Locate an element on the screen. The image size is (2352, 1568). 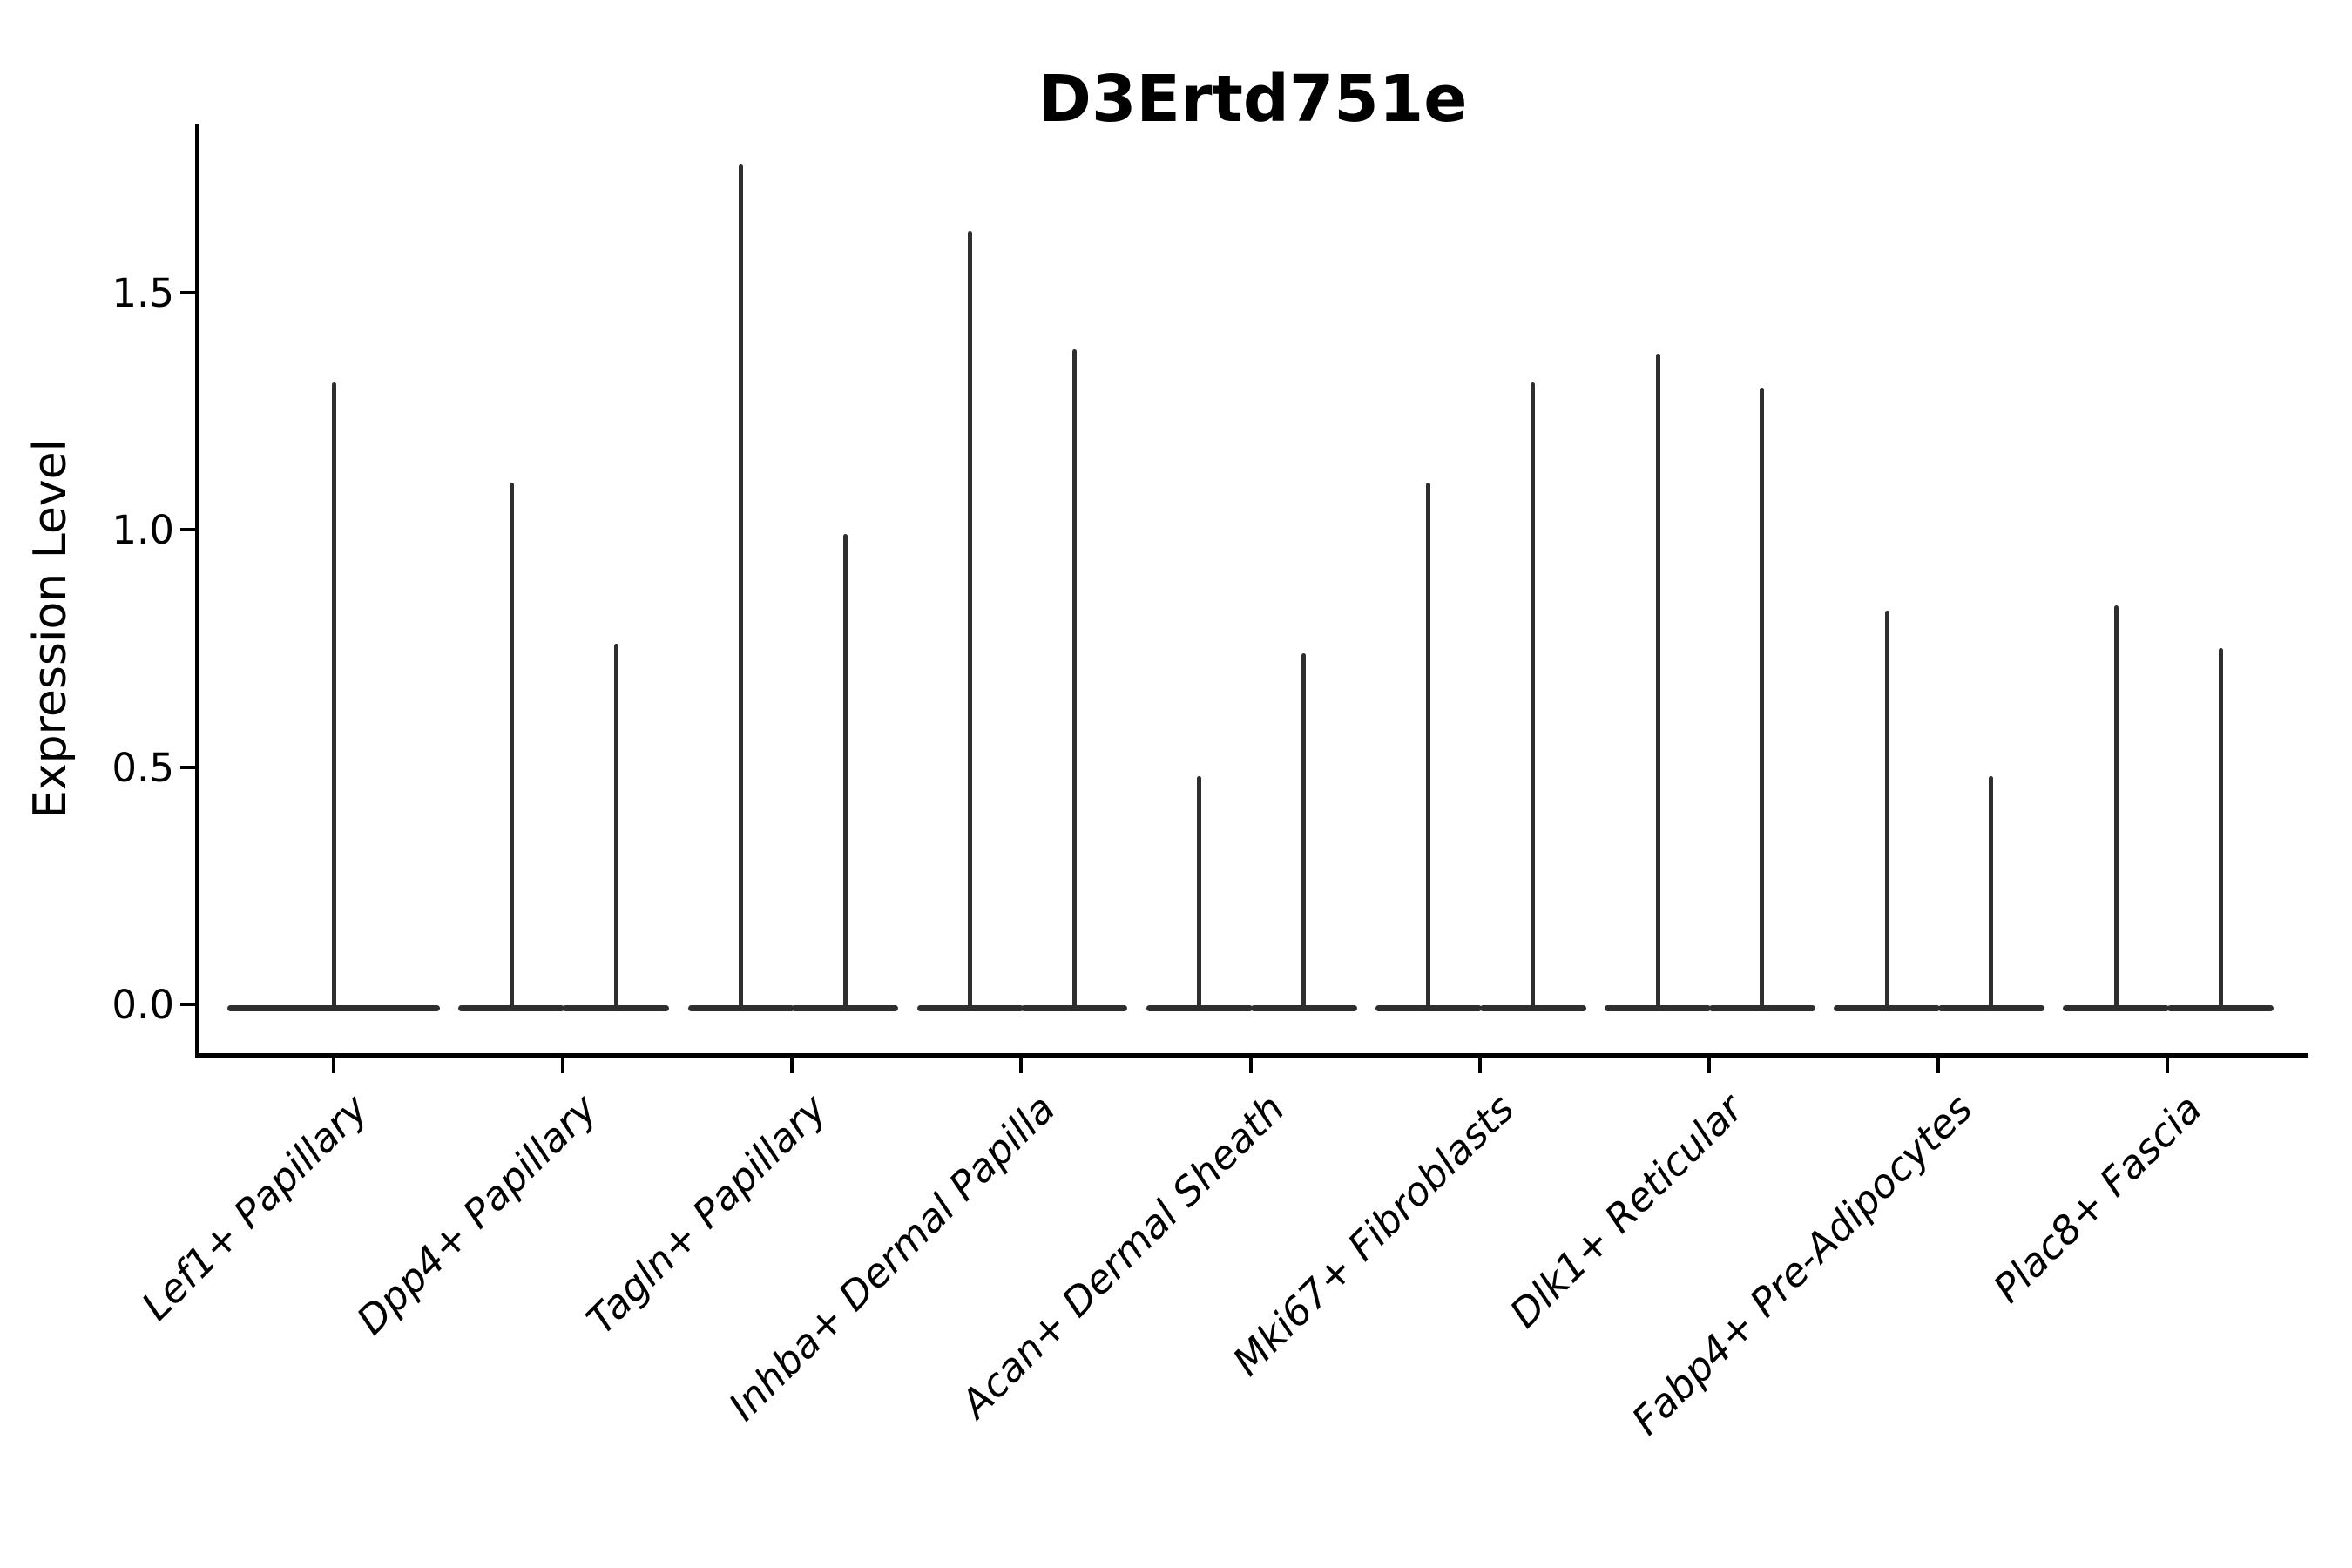
x-tick-label: Dlk1+ Reticular is located at coordinates (1626, 1211).